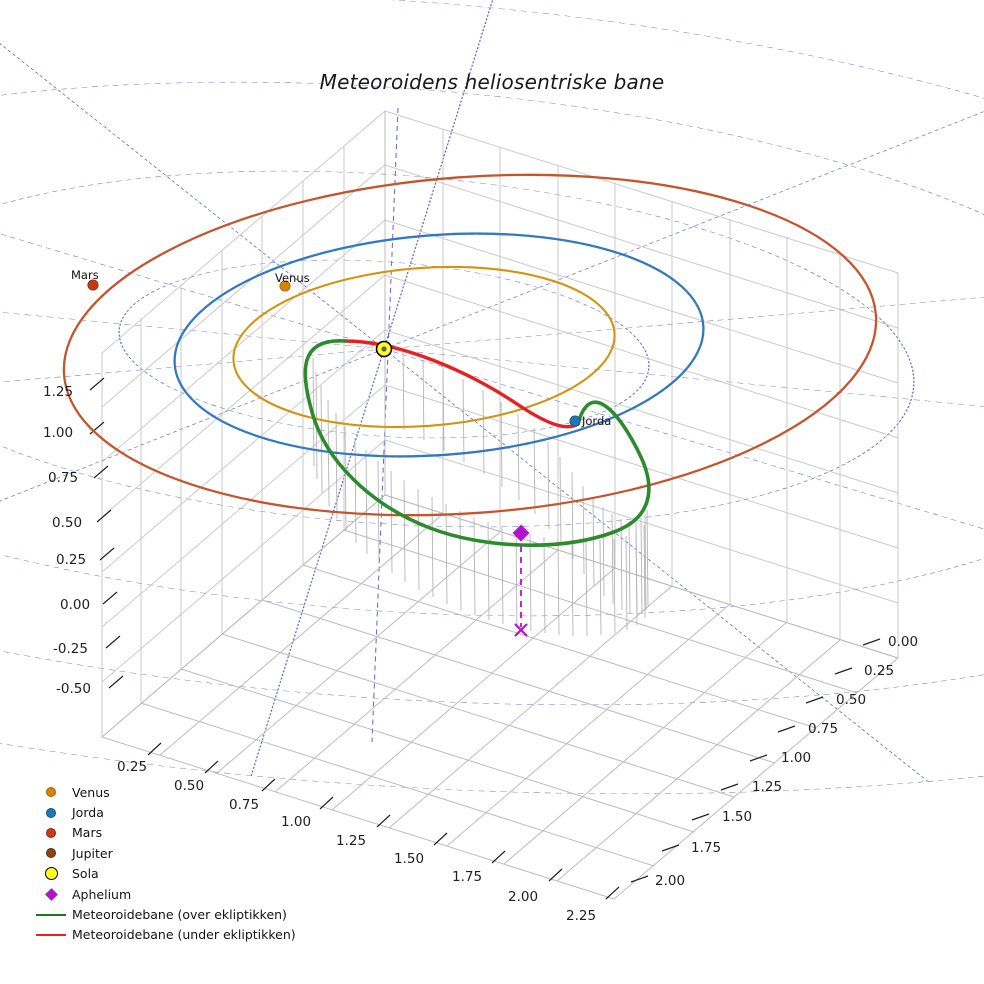  Describe the element at coordinates (492, 82) in the screenshot. I see `page-title: Meteoroidens heliosentriske bane` at that location.